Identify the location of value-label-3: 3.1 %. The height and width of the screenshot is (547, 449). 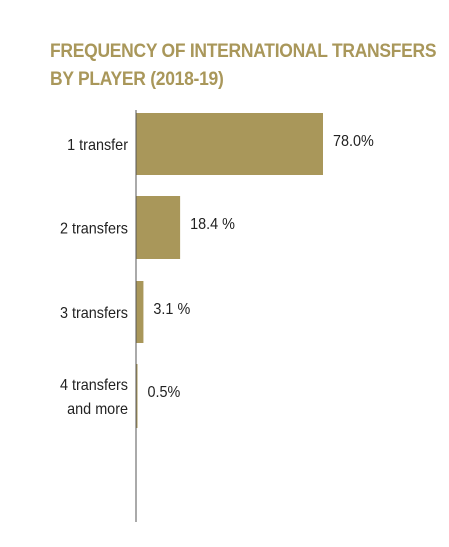
(171, 309).